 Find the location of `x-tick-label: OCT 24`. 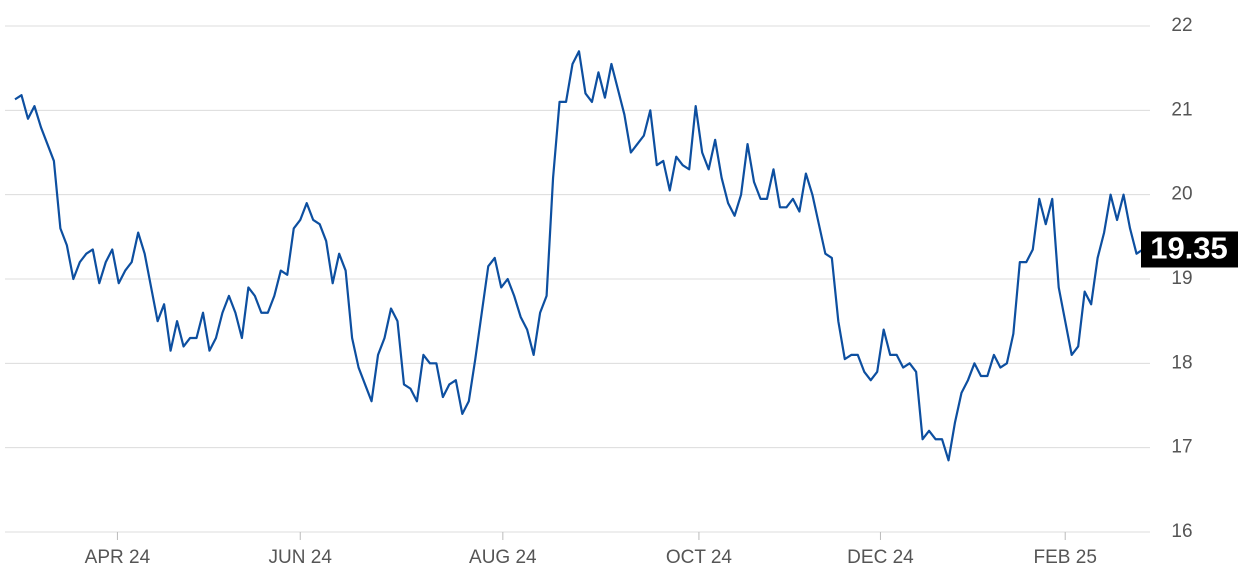

x-tick-label: OCT 24 is located at coordinates (699, 557).